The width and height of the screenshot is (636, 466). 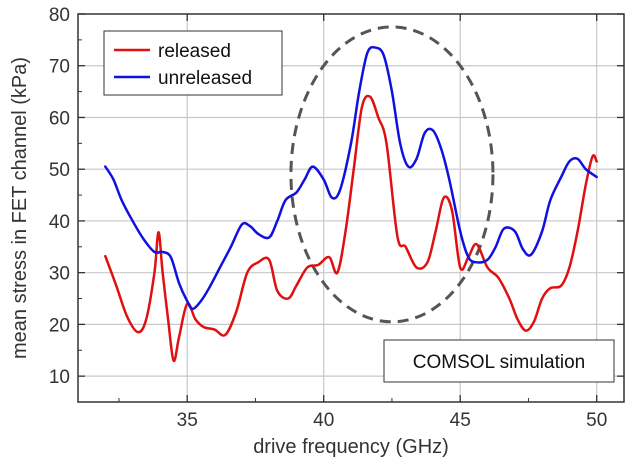 What do you see at coordinates (59, 118) in the screenshot?
I see `y-tick-label: 60` at bounding box center [59, 118].